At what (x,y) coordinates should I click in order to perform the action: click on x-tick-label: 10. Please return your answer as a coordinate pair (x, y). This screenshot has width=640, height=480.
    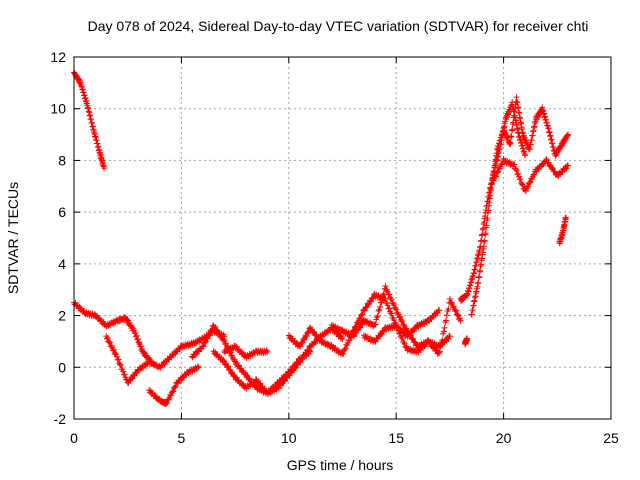
    Looking at the image, I should click on (289, 438).